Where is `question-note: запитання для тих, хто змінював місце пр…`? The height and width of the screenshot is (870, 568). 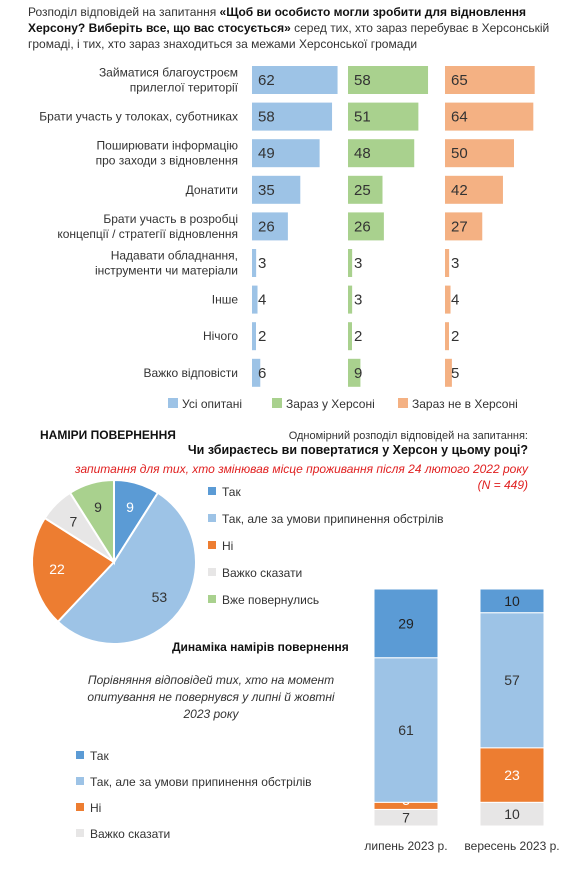 question-note: запитання для тих, хто змінював місце пр… is located at coordinates (301, 477).